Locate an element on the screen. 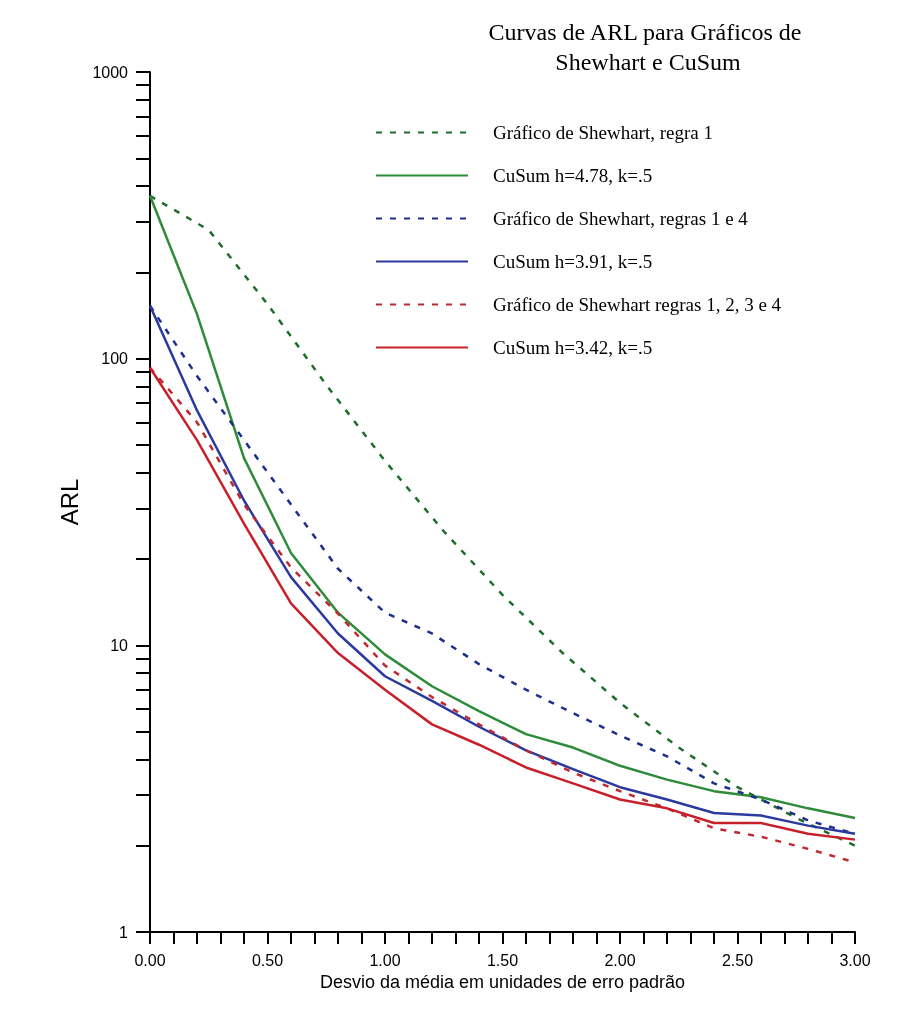  x-tick-label: 1.00 is located at coordinates (385, 960).